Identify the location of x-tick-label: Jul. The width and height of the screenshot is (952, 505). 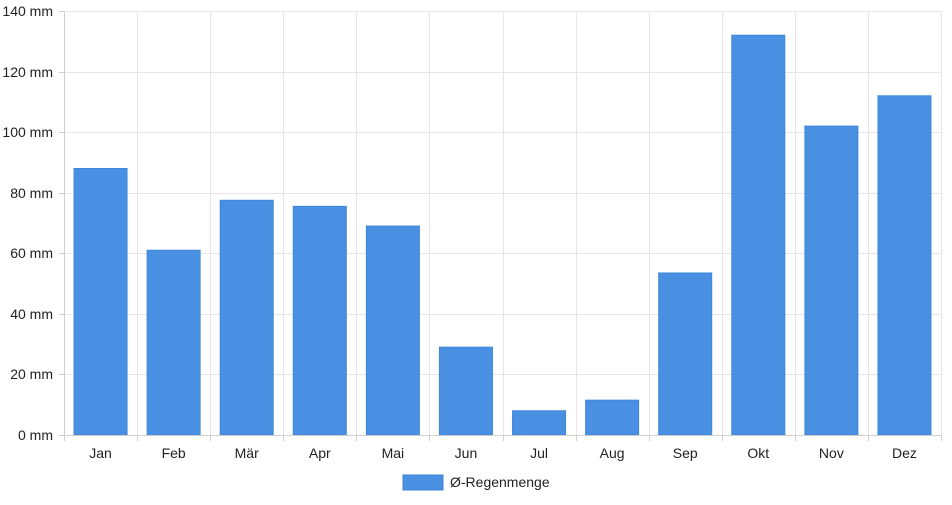
(539, 453).